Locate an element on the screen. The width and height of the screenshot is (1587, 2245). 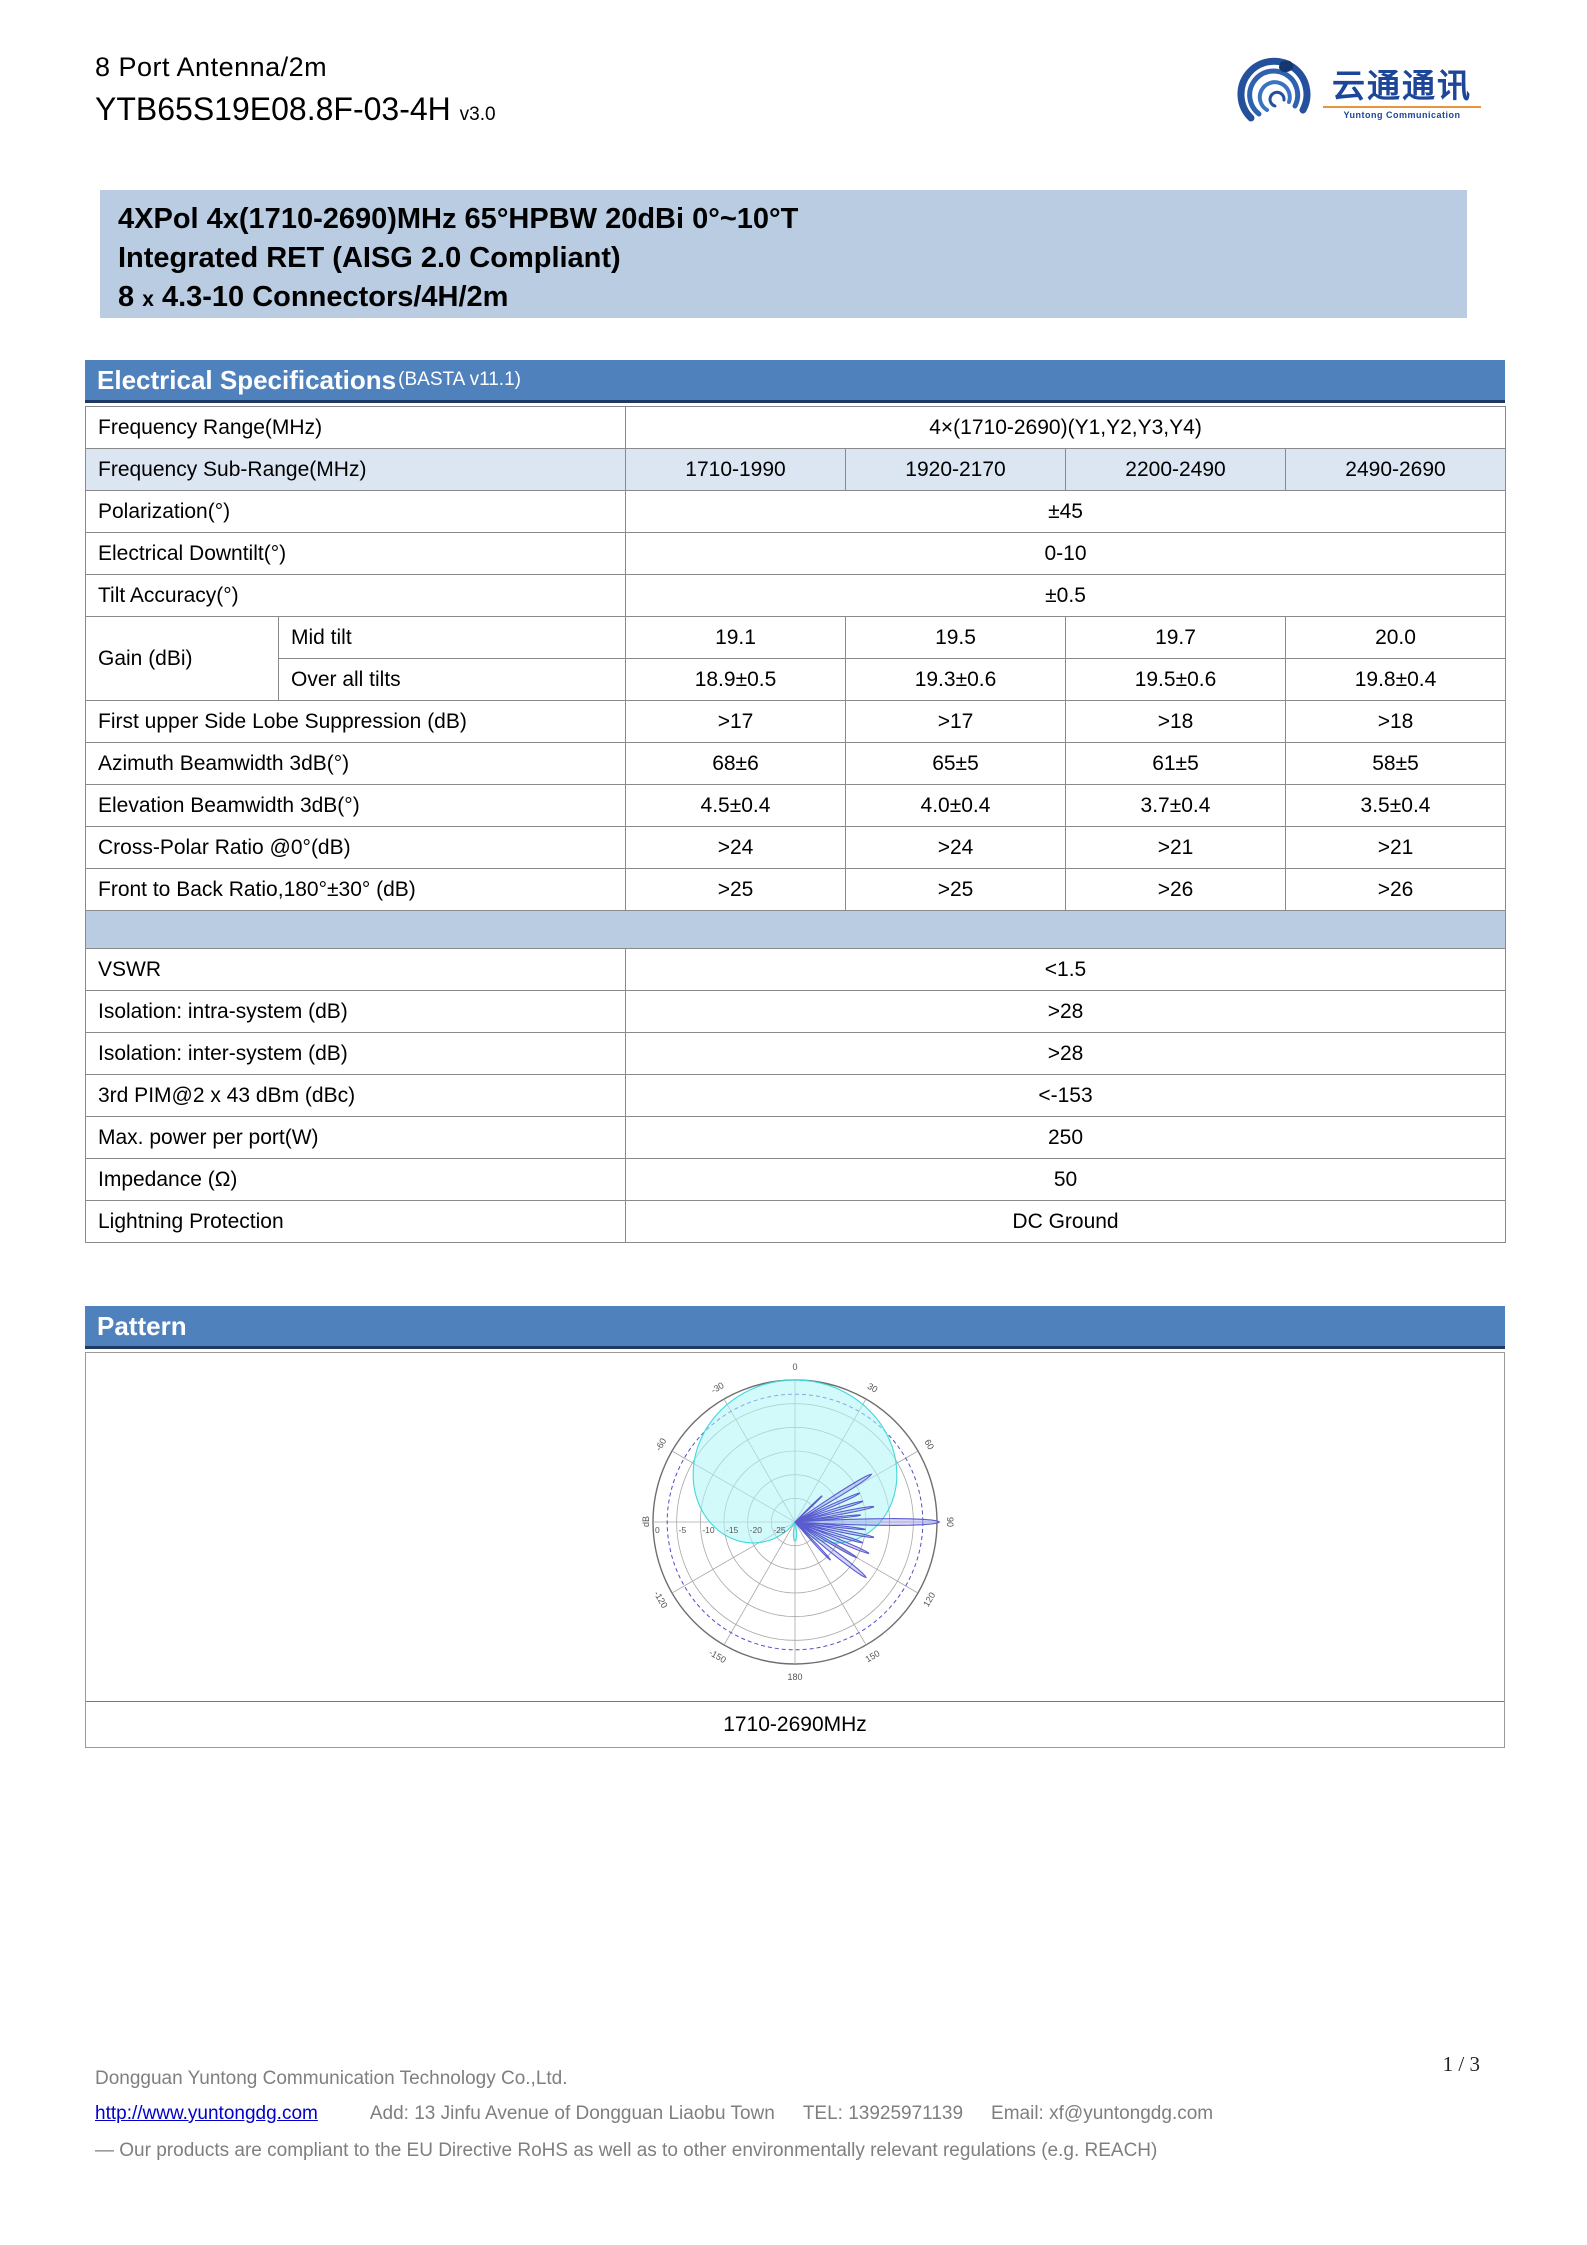
spec-value-cell: 2200-2490 is located at coordinates (1175, 469).